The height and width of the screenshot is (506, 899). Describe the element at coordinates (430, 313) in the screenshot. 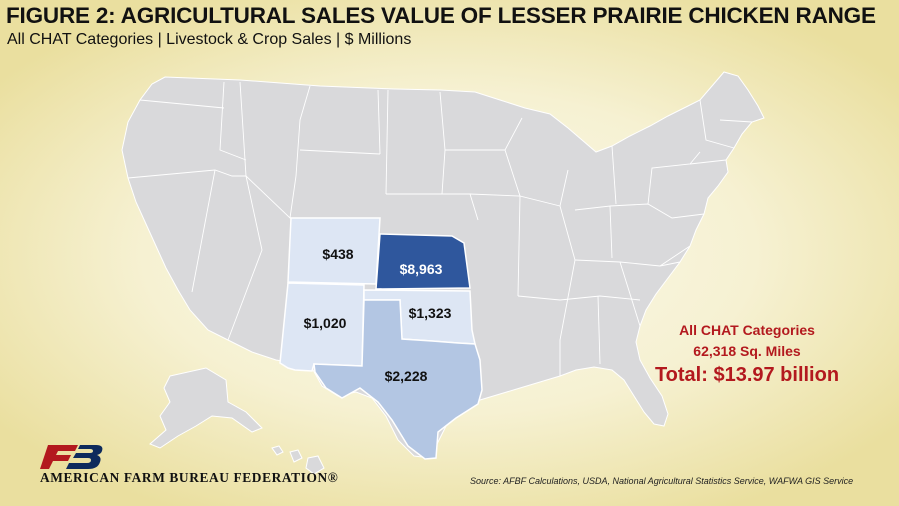

I see `value-label-oklahoma: $1,323` at that location.